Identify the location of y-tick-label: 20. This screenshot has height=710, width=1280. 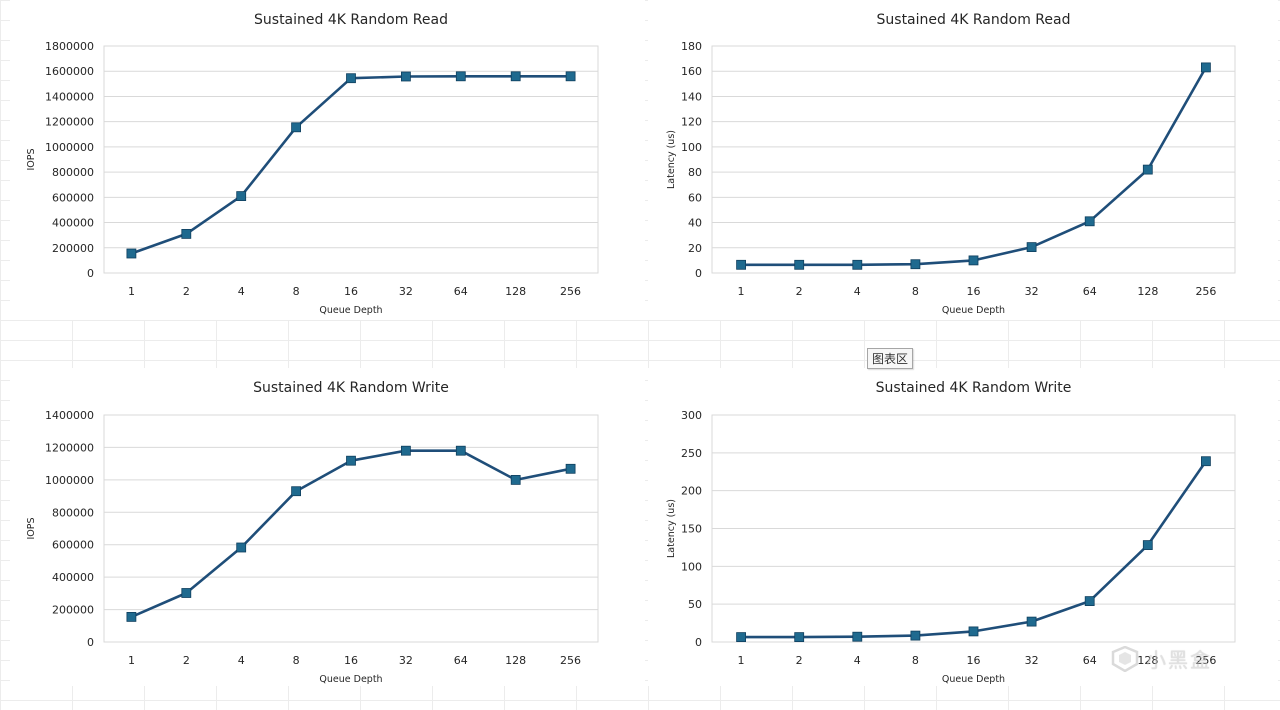
(695, 248).